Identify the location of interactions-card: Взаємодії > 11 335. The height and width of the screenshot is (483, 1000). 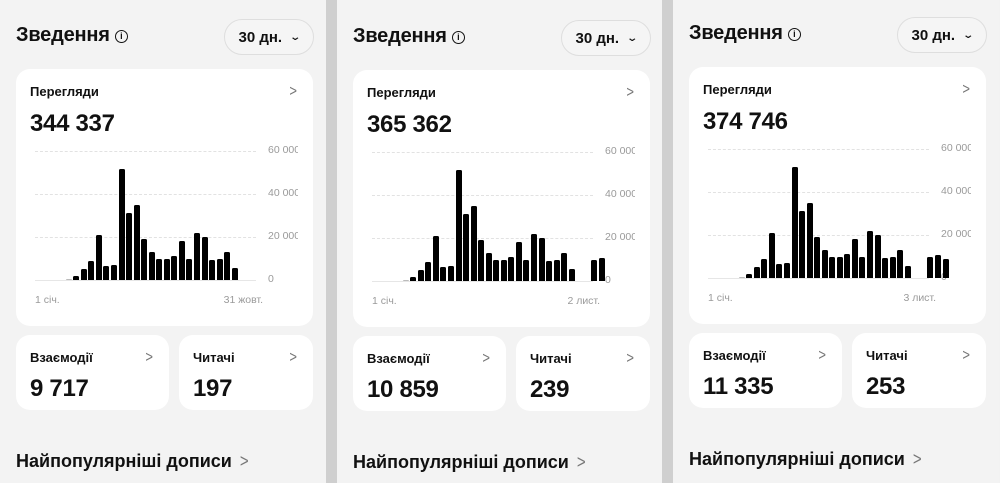
(765, 370).